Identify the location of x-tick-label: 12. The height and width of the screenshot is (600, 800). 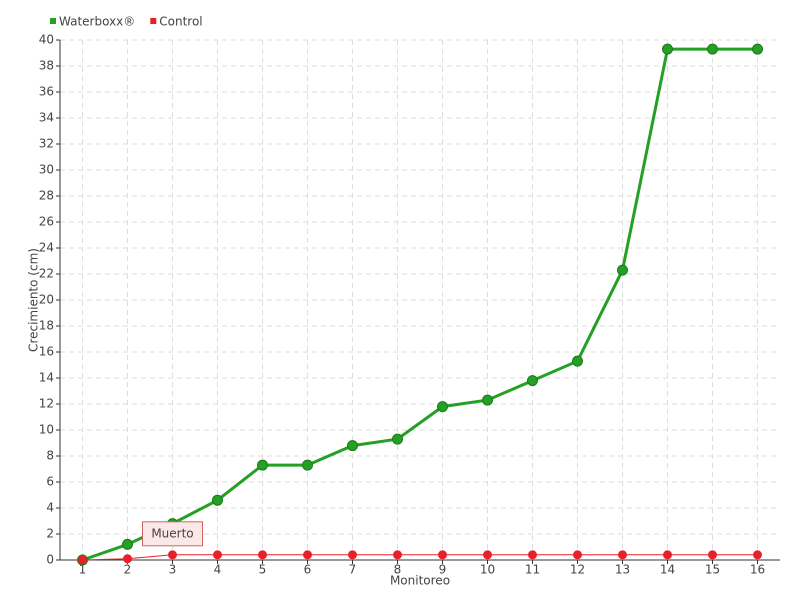
(577, 570).